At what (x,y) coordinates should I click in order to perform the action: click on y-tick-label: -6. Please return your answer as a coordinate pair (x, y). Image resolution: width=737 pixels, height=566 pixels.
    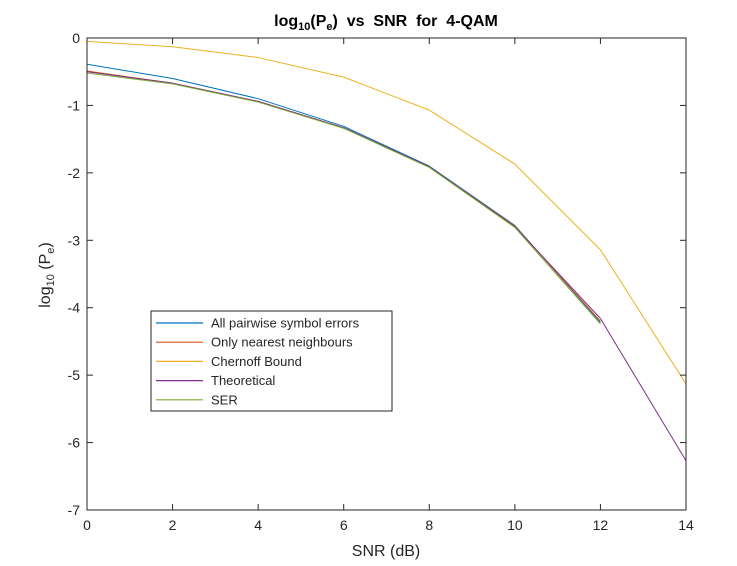
    Looking at the image, I should click on (74, 443).